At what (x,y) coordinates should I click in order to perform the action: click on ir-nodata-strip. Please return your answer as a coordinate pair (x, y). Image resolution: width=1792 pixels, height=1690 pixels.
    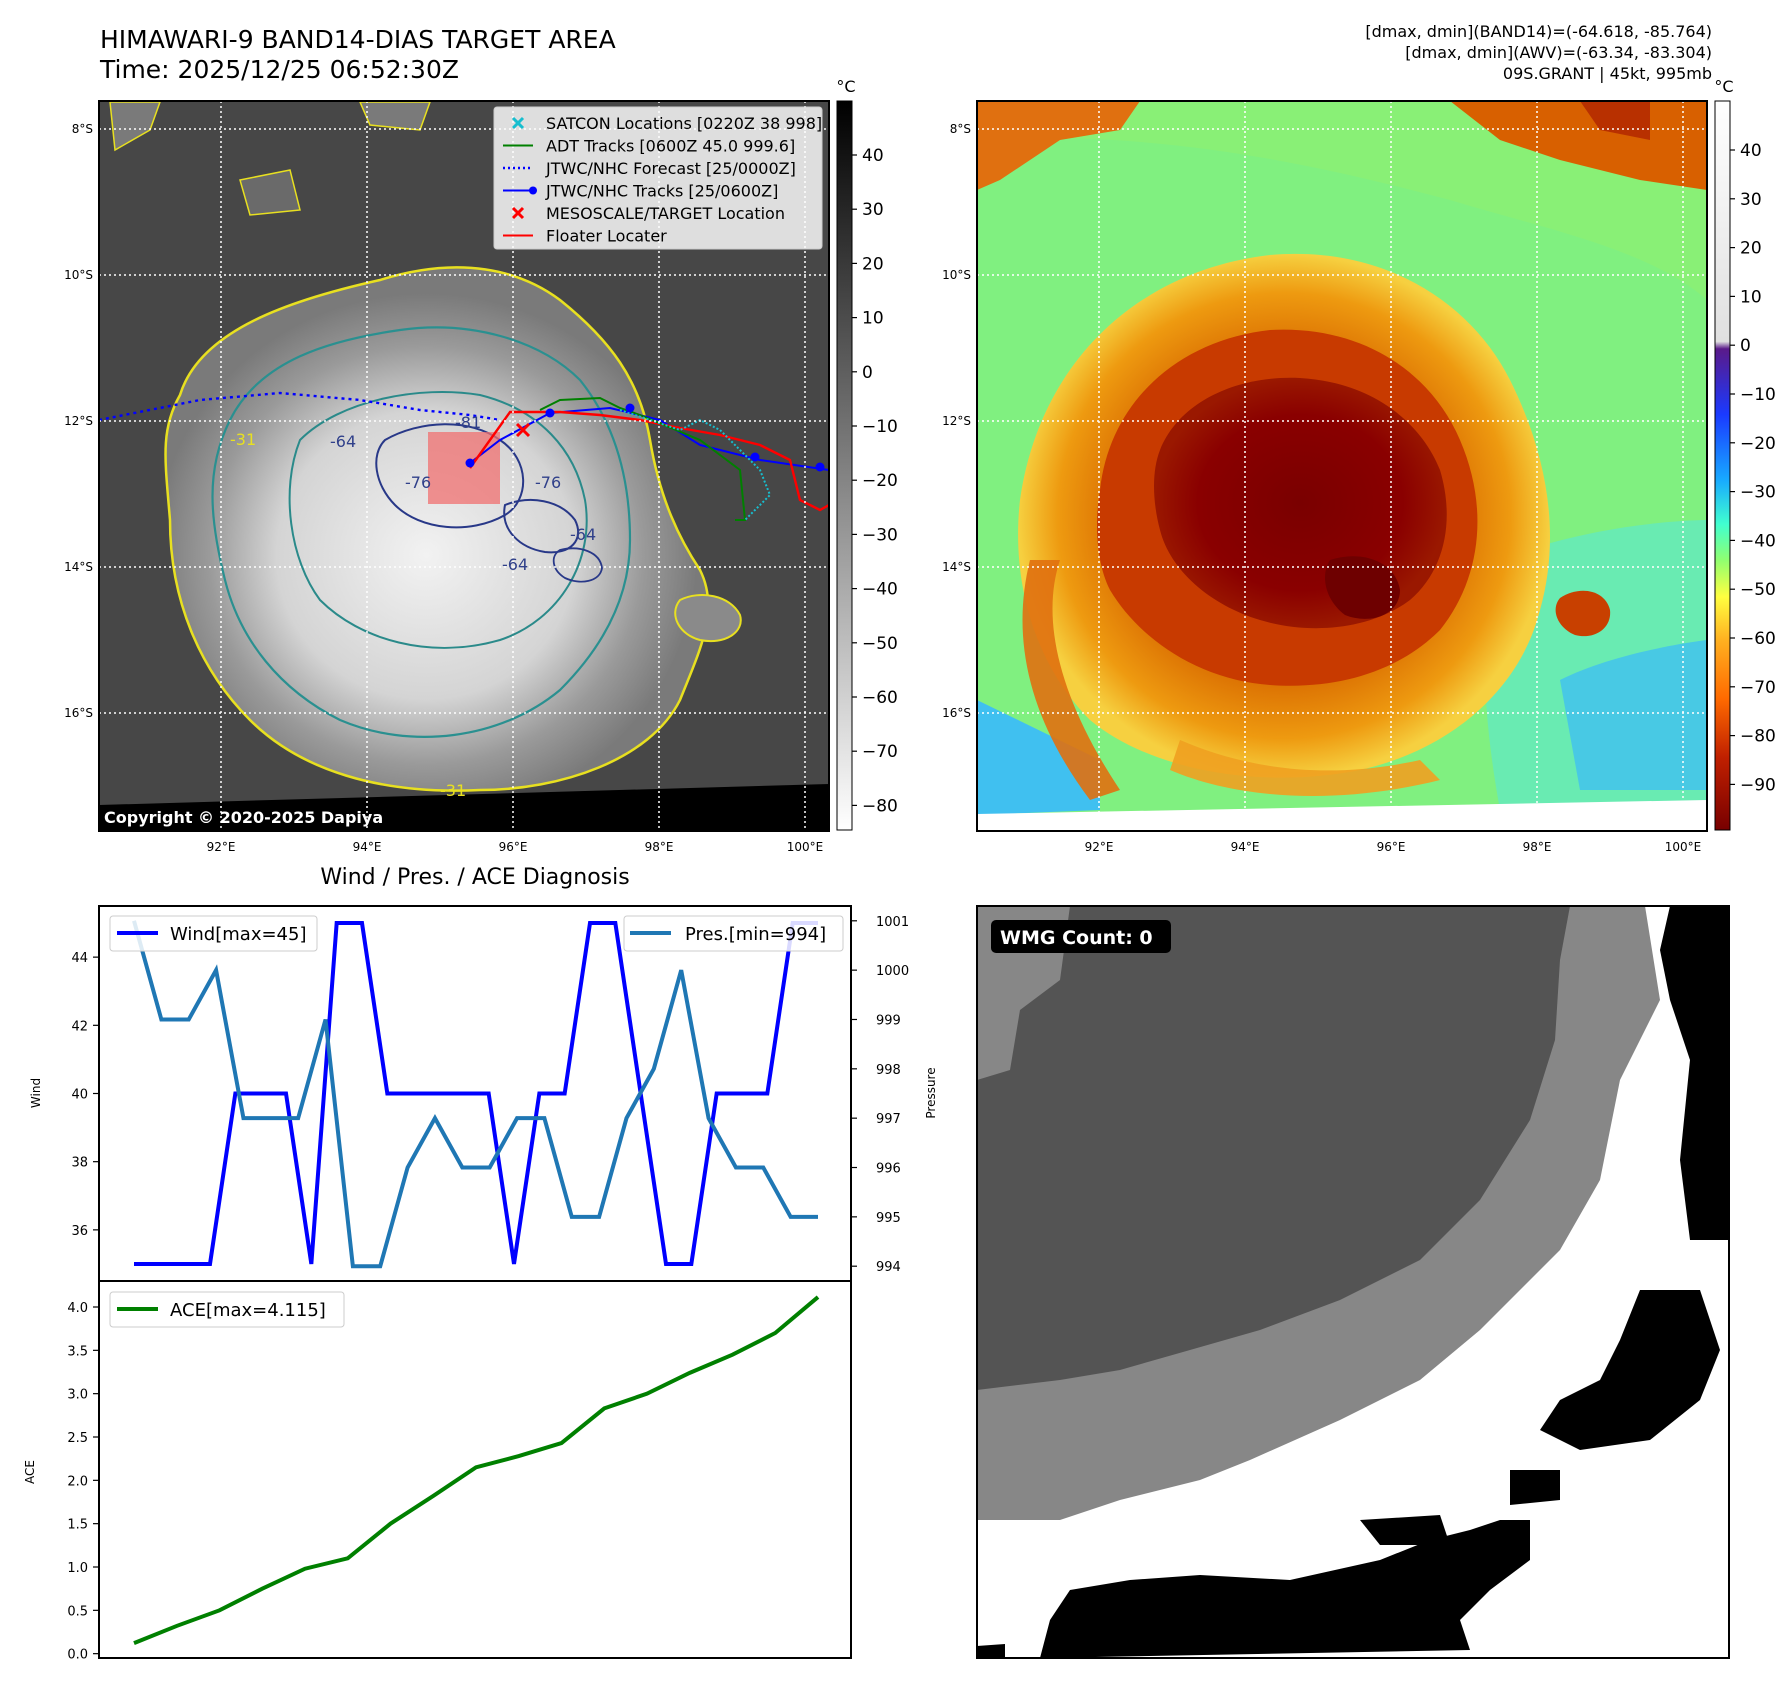
    Looking at the image, I should click on (464, 807).